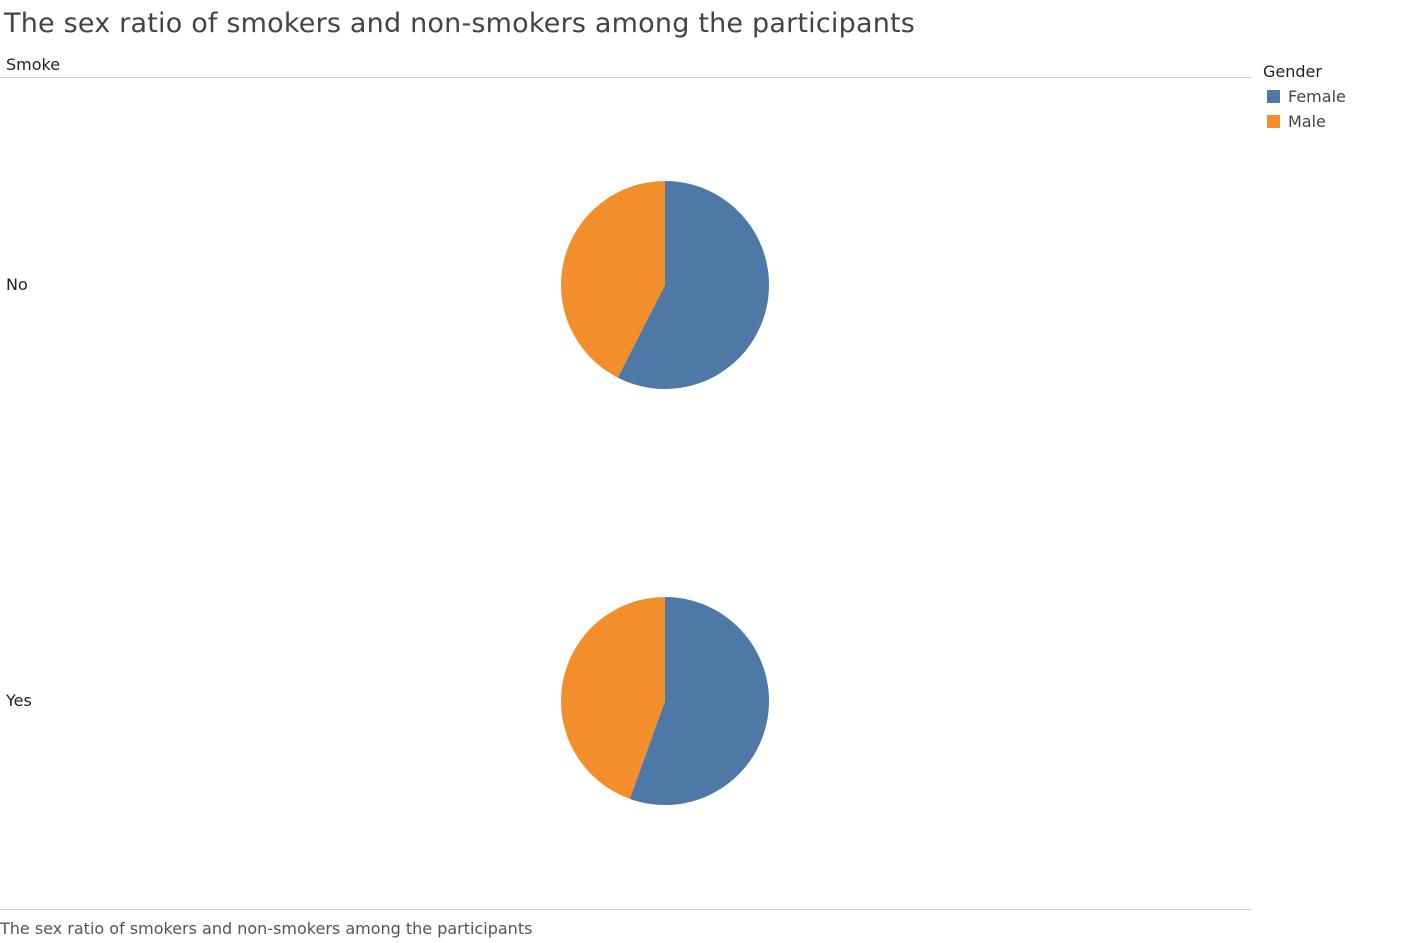  What do you see at coordinates (613, 698) in the screenshot?
I see `pie-slice-yes-male` at bounding box center [613, 698].